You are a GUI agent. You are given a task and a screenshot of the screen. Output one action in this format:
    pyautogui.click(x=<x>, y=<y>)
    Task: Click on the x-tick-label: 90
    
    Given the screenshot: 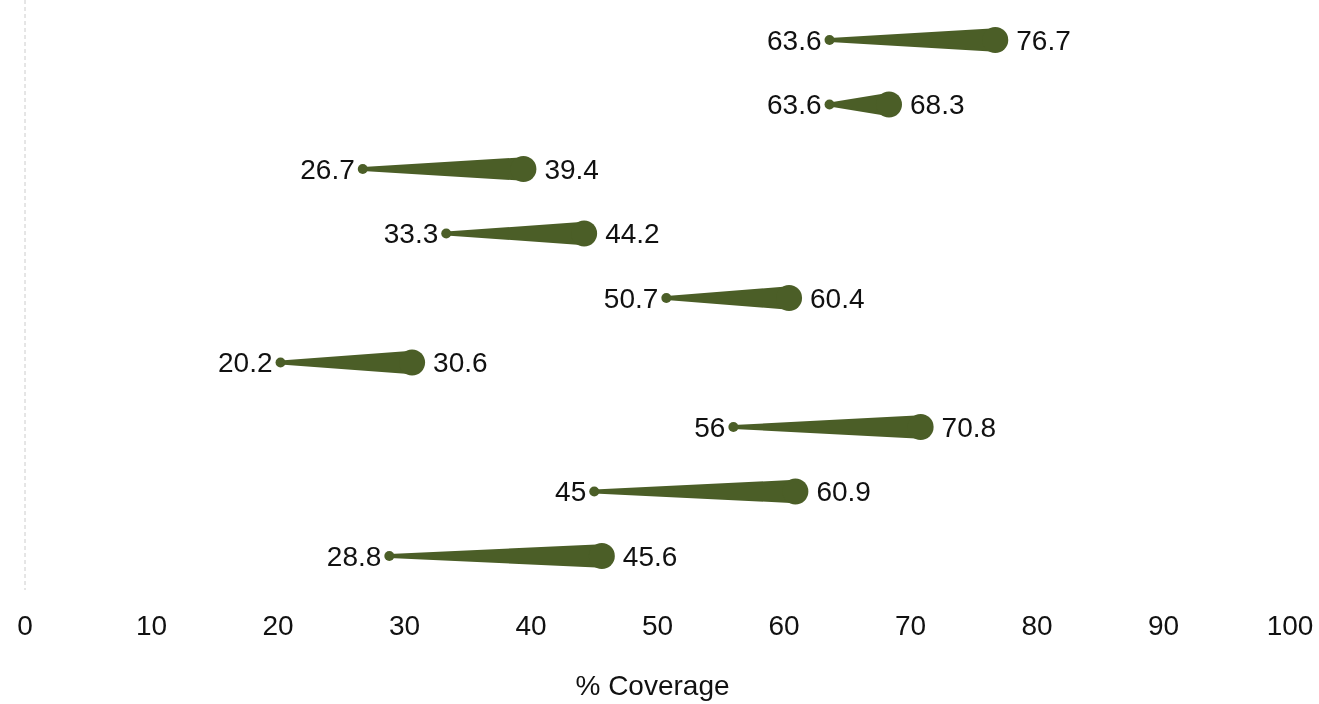 What is the action you would take?
    pyautogui.click(x=1163, y=625)
    